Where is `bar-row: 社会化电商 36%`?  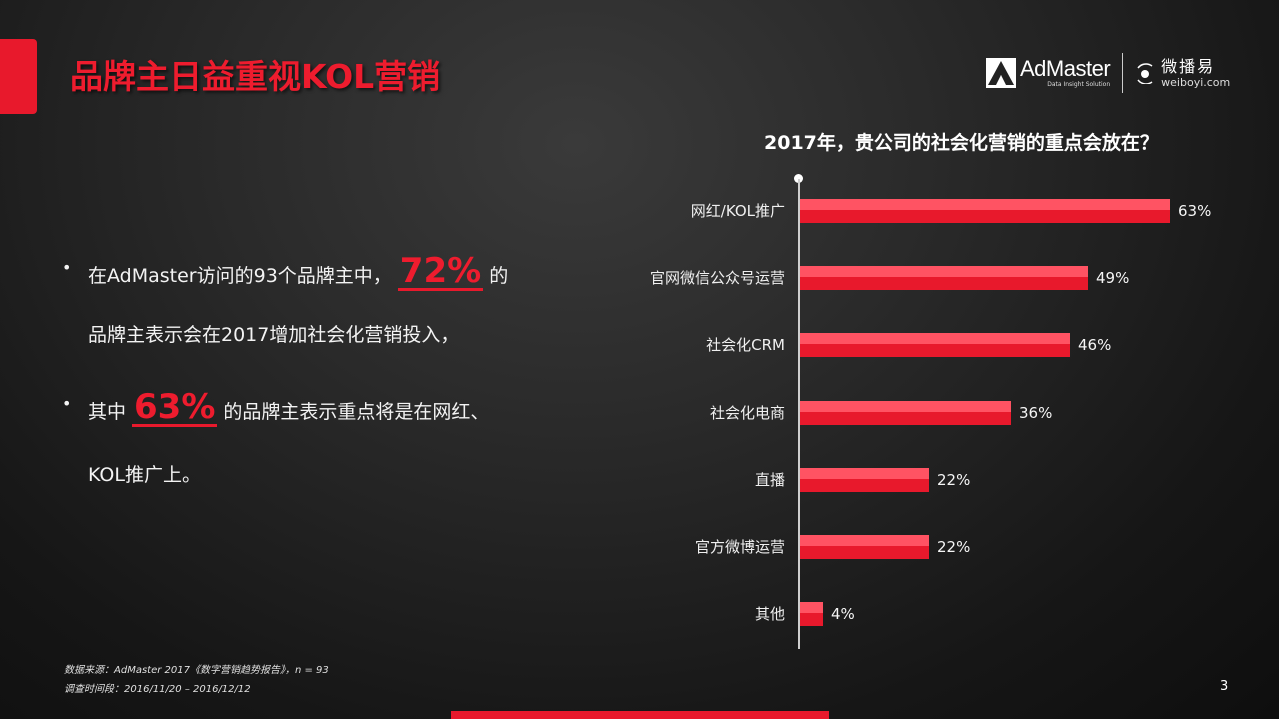 bar-row: 社会化电商 36% is located at coordinates (639, 413).